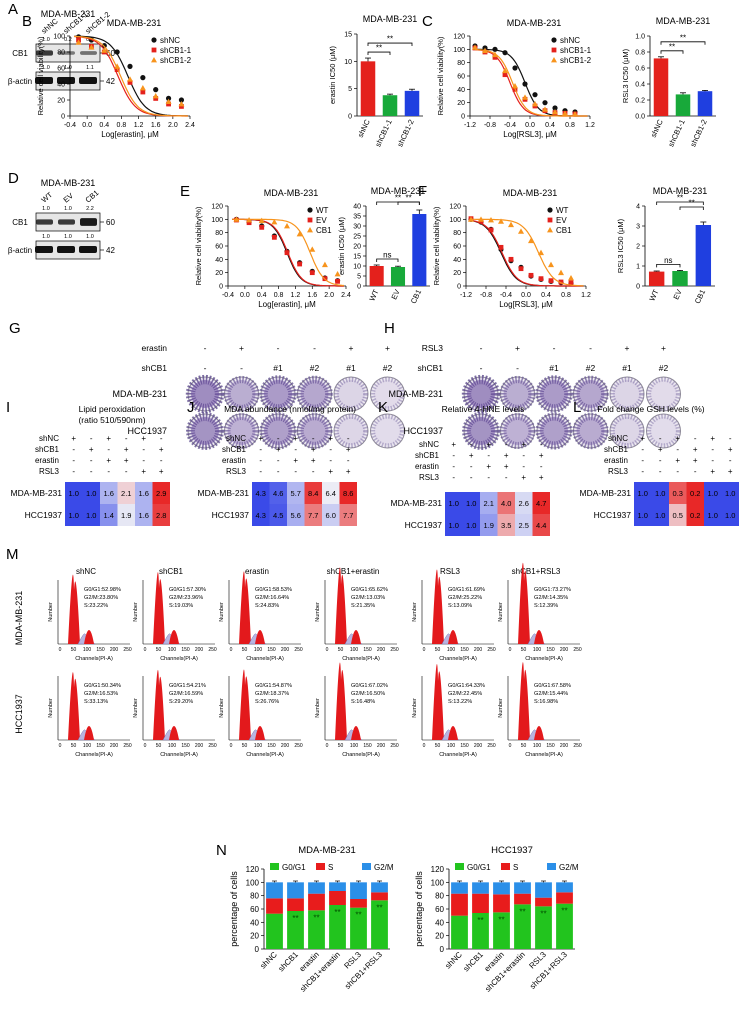  What do you see at coordinates (273, 590) in the screenshot?
I see `cell-cycle-stat: G0/G1:58.53%` at bounding box center [273, 590].